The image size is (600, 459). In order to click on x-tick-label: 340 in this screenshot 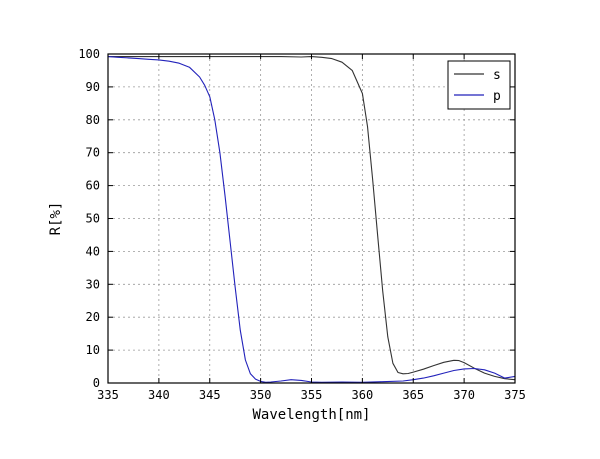, I will do `click(159, 395)`.